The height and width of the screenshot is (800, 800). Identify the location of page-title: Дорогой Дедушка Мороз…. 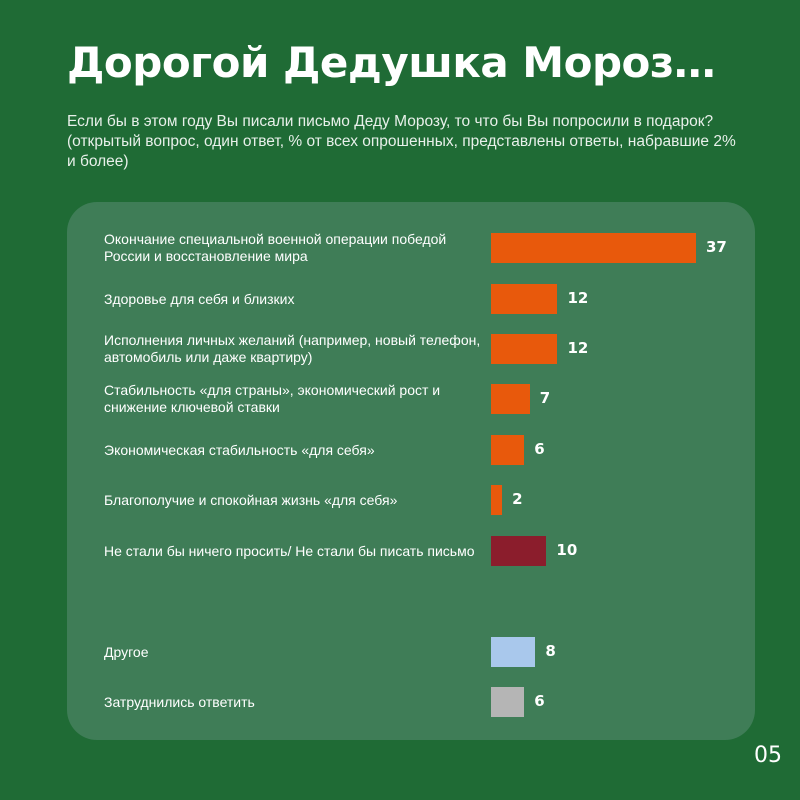
(391, 62).